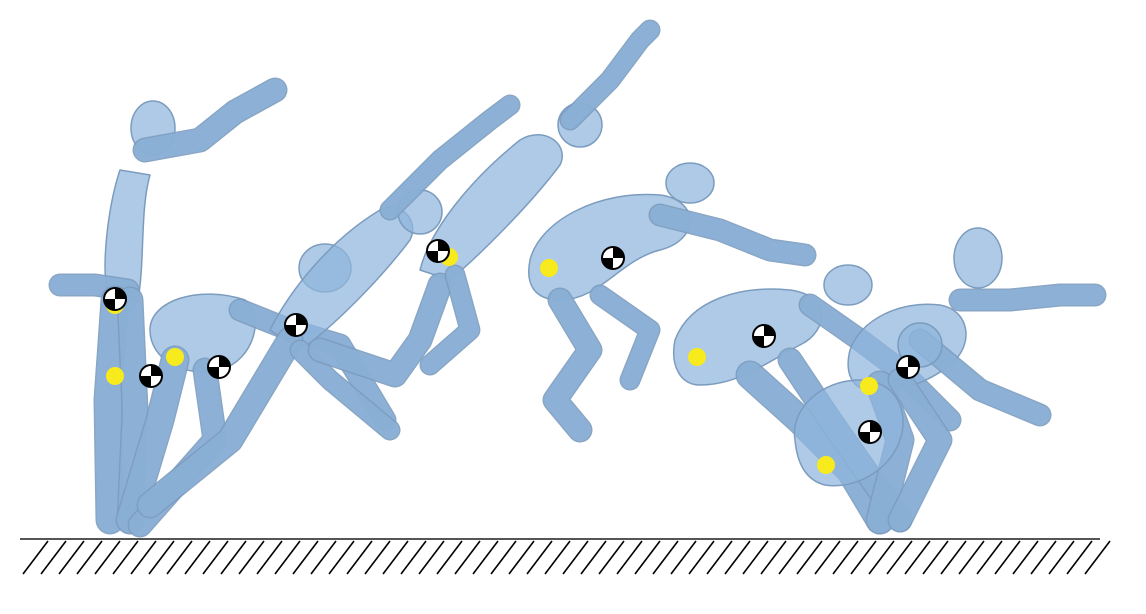 The image size is (1146, 614). I want to click on ground-hatching, so click(566, 557).